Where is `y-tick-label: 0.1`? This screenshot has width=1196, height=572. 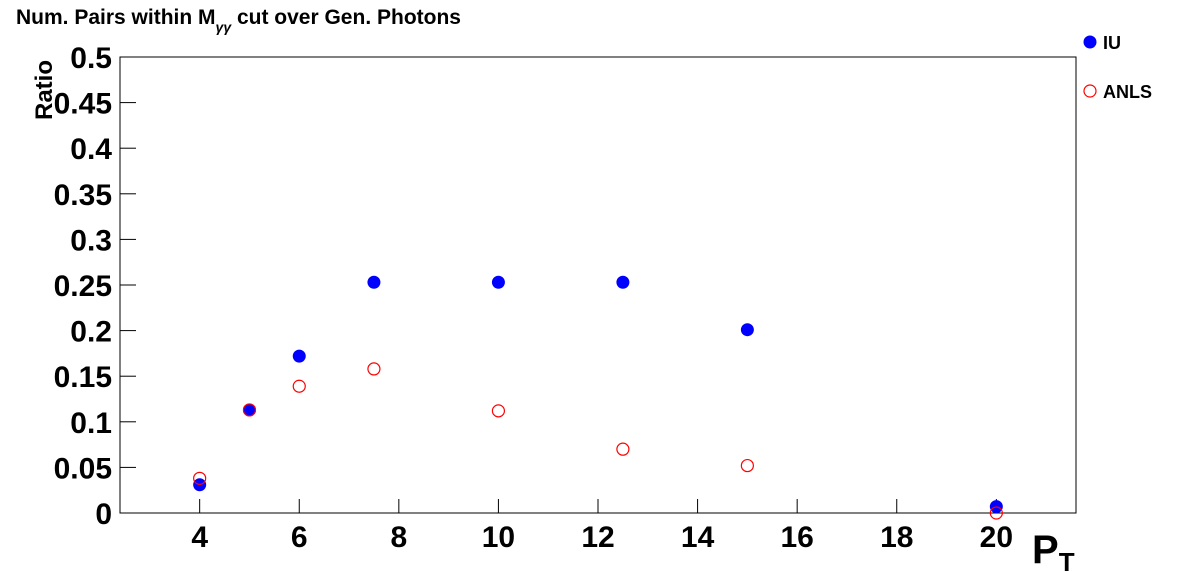 y-tick-label: 0.1 is located at coordinates (91, 423).